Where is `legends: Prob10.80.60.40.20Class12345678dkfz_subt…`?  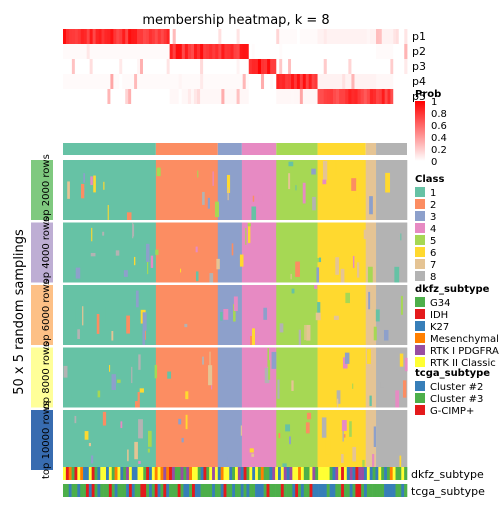
legends: Prob10.80.60.40.20Class12345678dkfz_subt… is located at coordinates (457, 253).